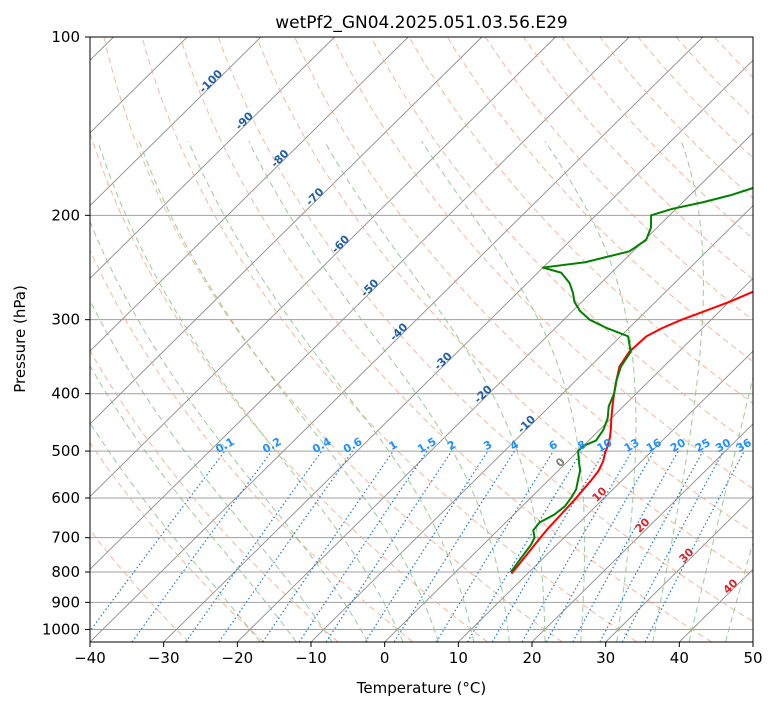  Describe the element at coordinates (65, 538) in the screenshot. I see `y-tick-label: 700` at that location.